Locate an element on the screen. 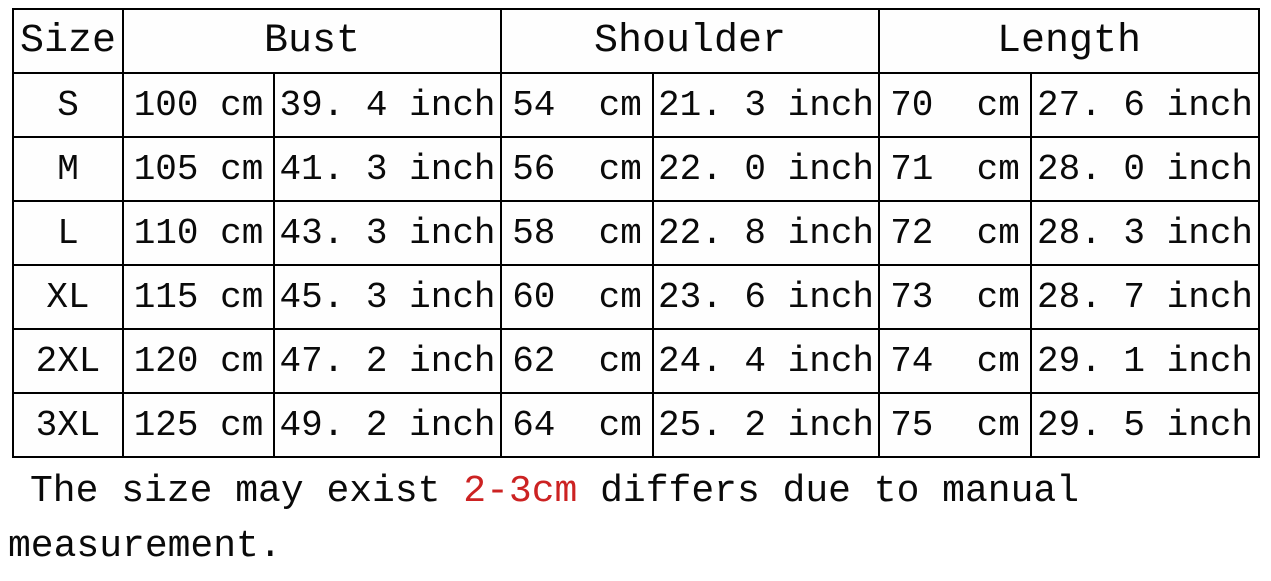  shoulder-inch-cell: 22. 0 inch is located at coordinates (766, 169).